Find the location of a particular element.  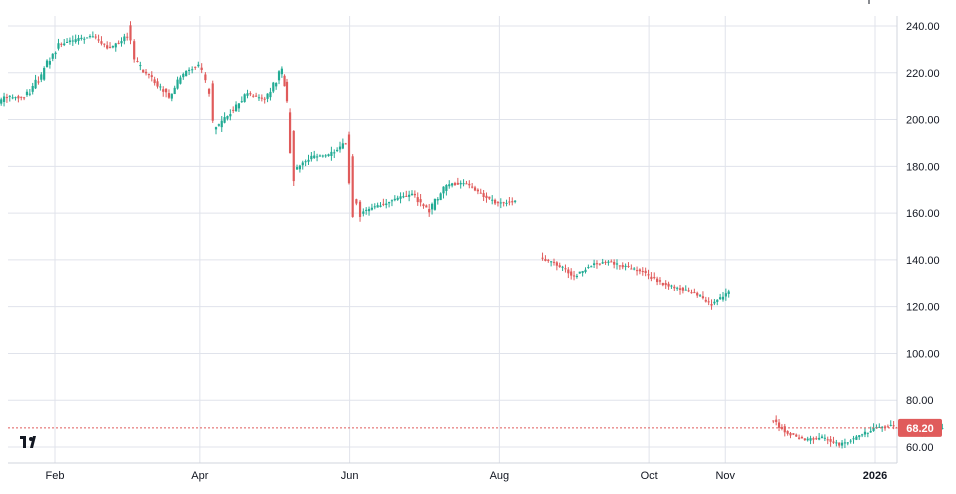

x-tick-label: 2026 is located at coordinates (875, 476).